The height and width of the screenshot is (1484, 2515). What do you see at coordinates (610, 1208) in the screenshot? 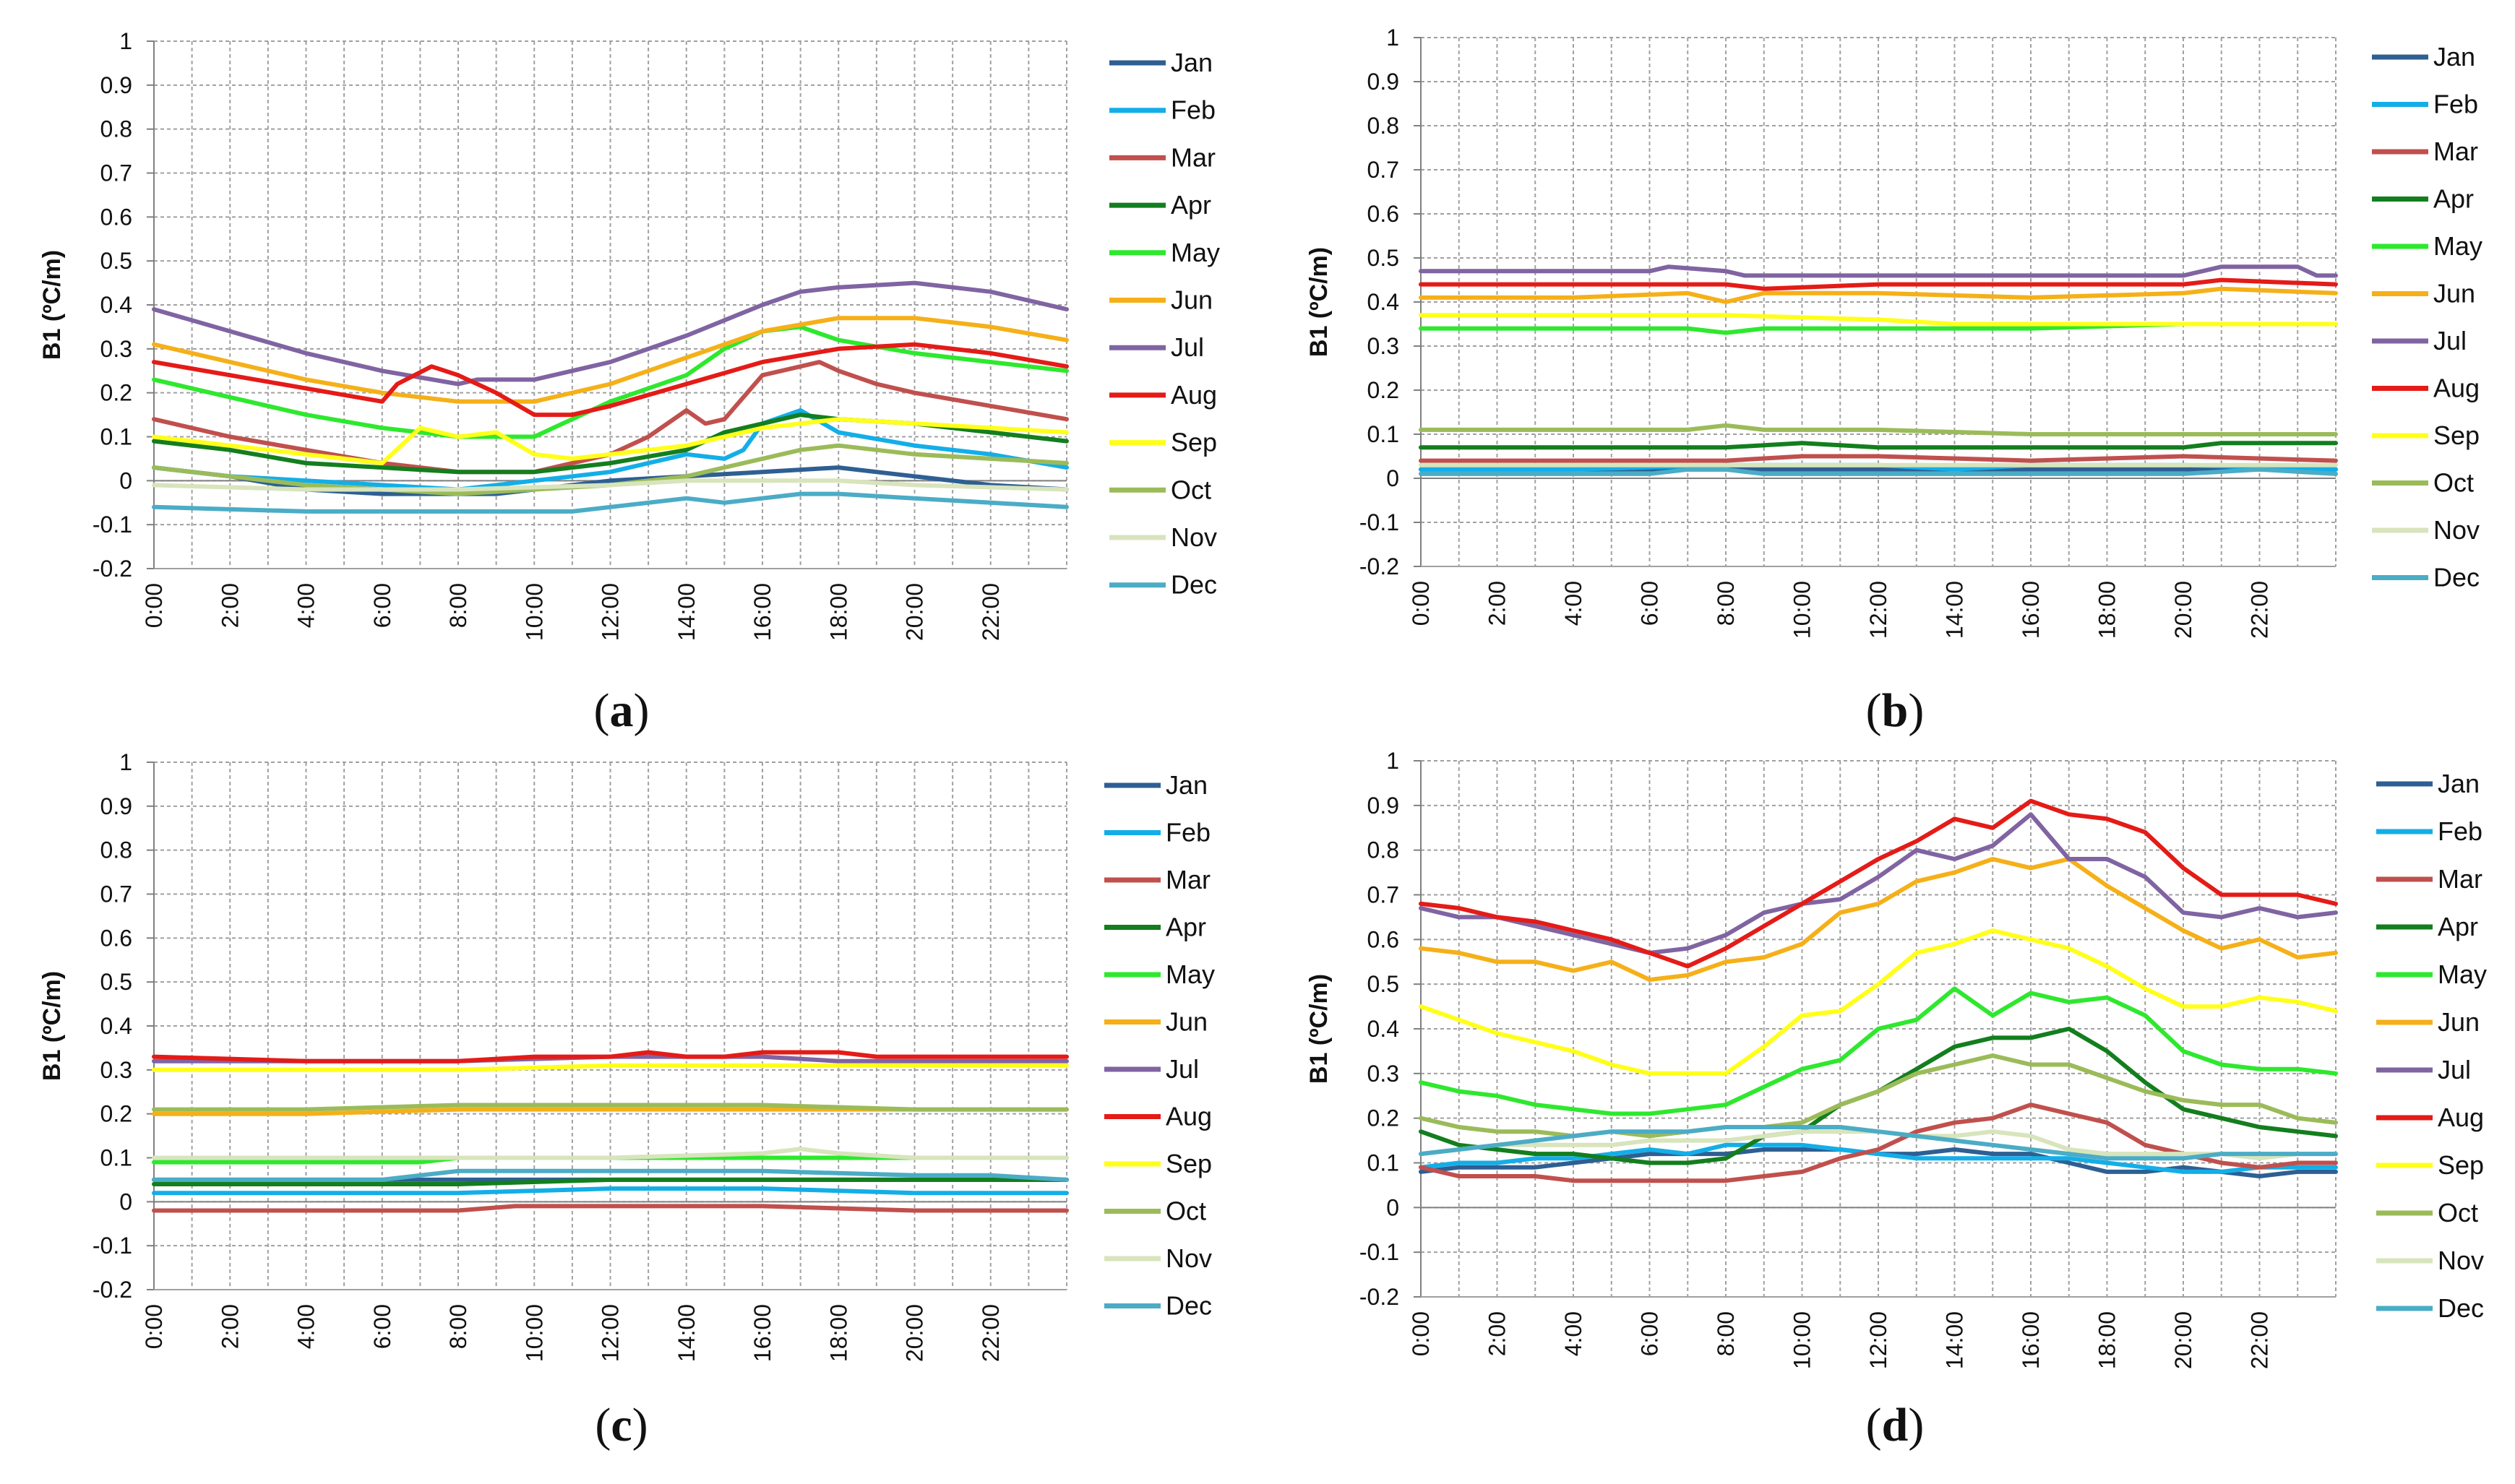
I see `series-line-mar` at bounding box center [610, 1208].